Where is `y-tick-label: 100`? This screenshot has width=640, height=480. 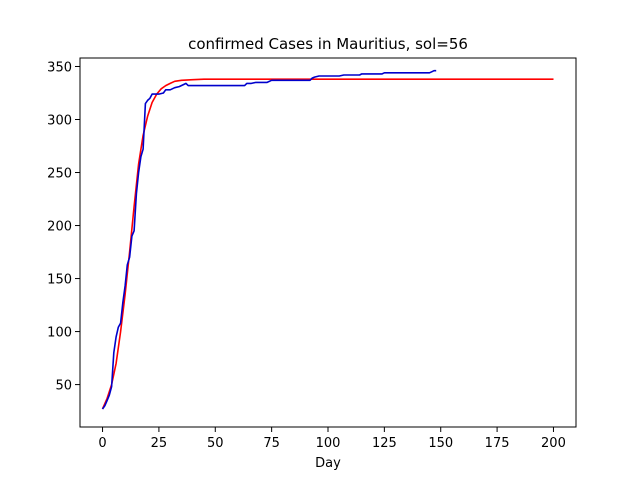 y-tick-label: 100 is located at coordinates (59, 333).